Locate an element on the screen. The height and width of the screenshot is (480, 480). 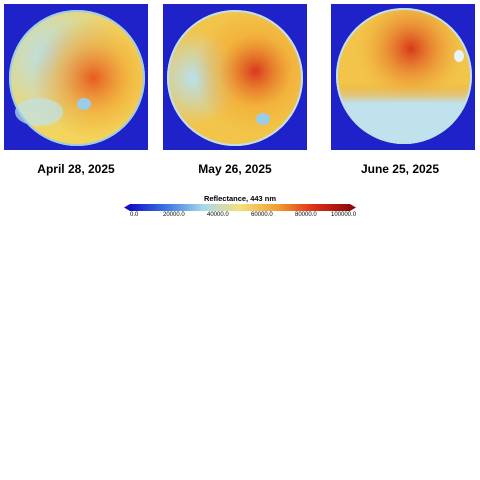
moon-disk-may is located at coordinates (235, 78).